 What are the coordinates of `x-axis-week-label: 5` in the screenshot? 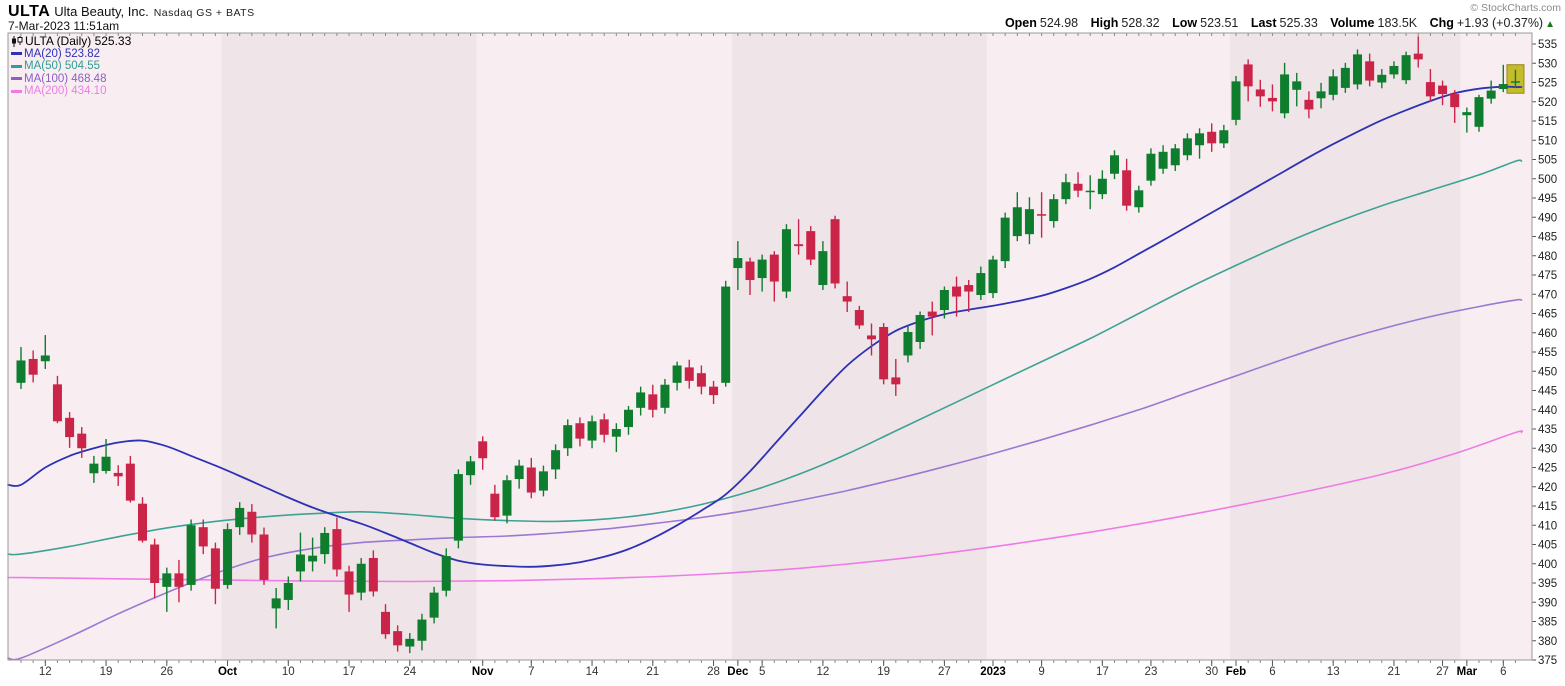 It's located at (762, 672).